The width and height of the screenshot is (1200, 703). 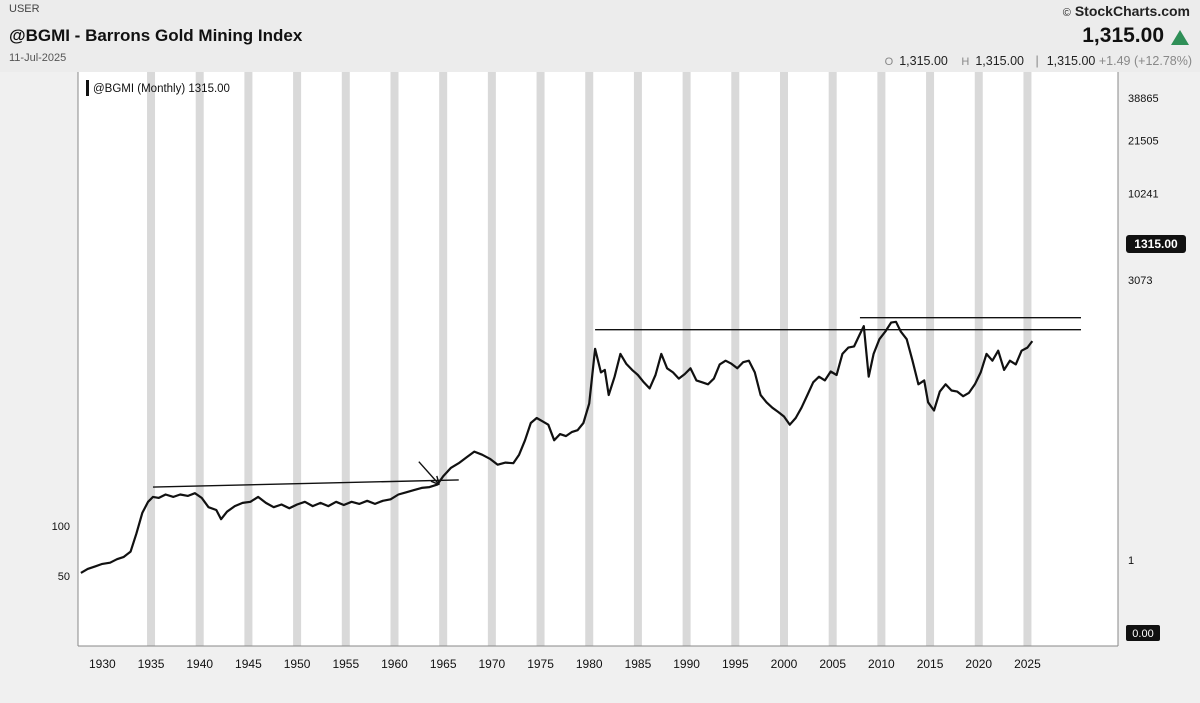 What do you see at coordinates (151, 664) in the screenshot?
I see `x-tick-label: 1935` at bounding box center [151, 664].